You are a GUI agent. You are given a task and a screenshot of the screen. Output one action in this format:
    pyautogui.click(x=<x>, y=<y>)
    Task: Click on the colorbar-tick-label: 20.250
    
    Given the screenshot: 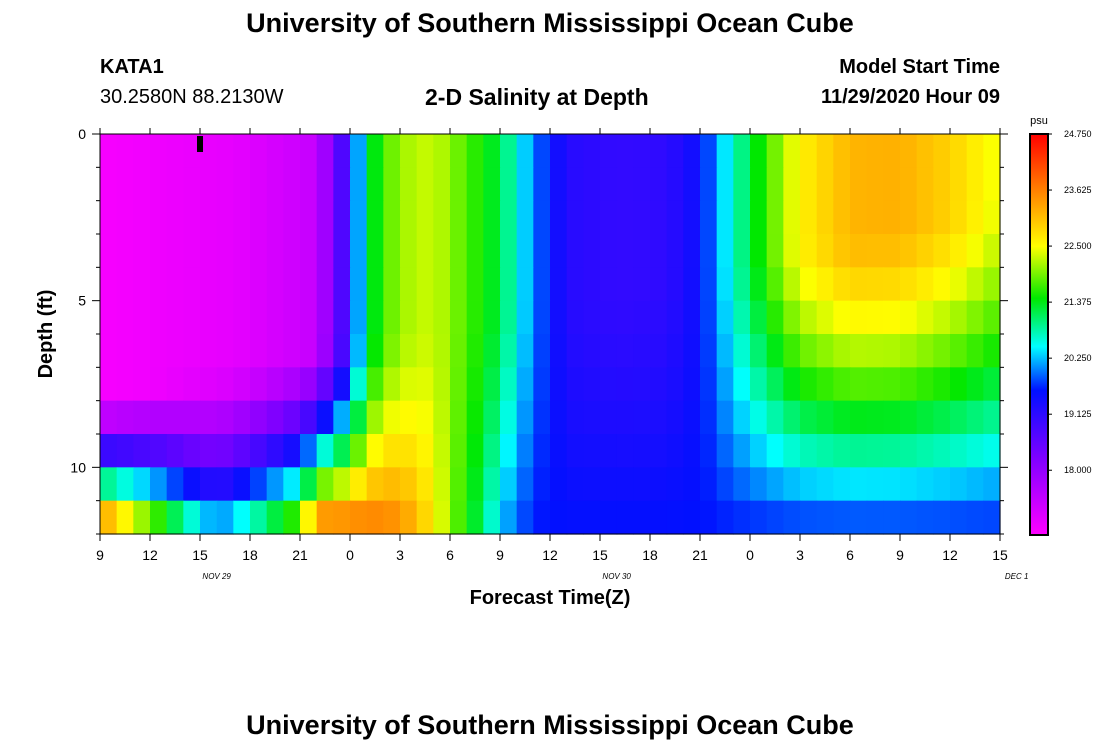 What is the action you would take?
    pyautogui.click(x=1078, y=358)
    